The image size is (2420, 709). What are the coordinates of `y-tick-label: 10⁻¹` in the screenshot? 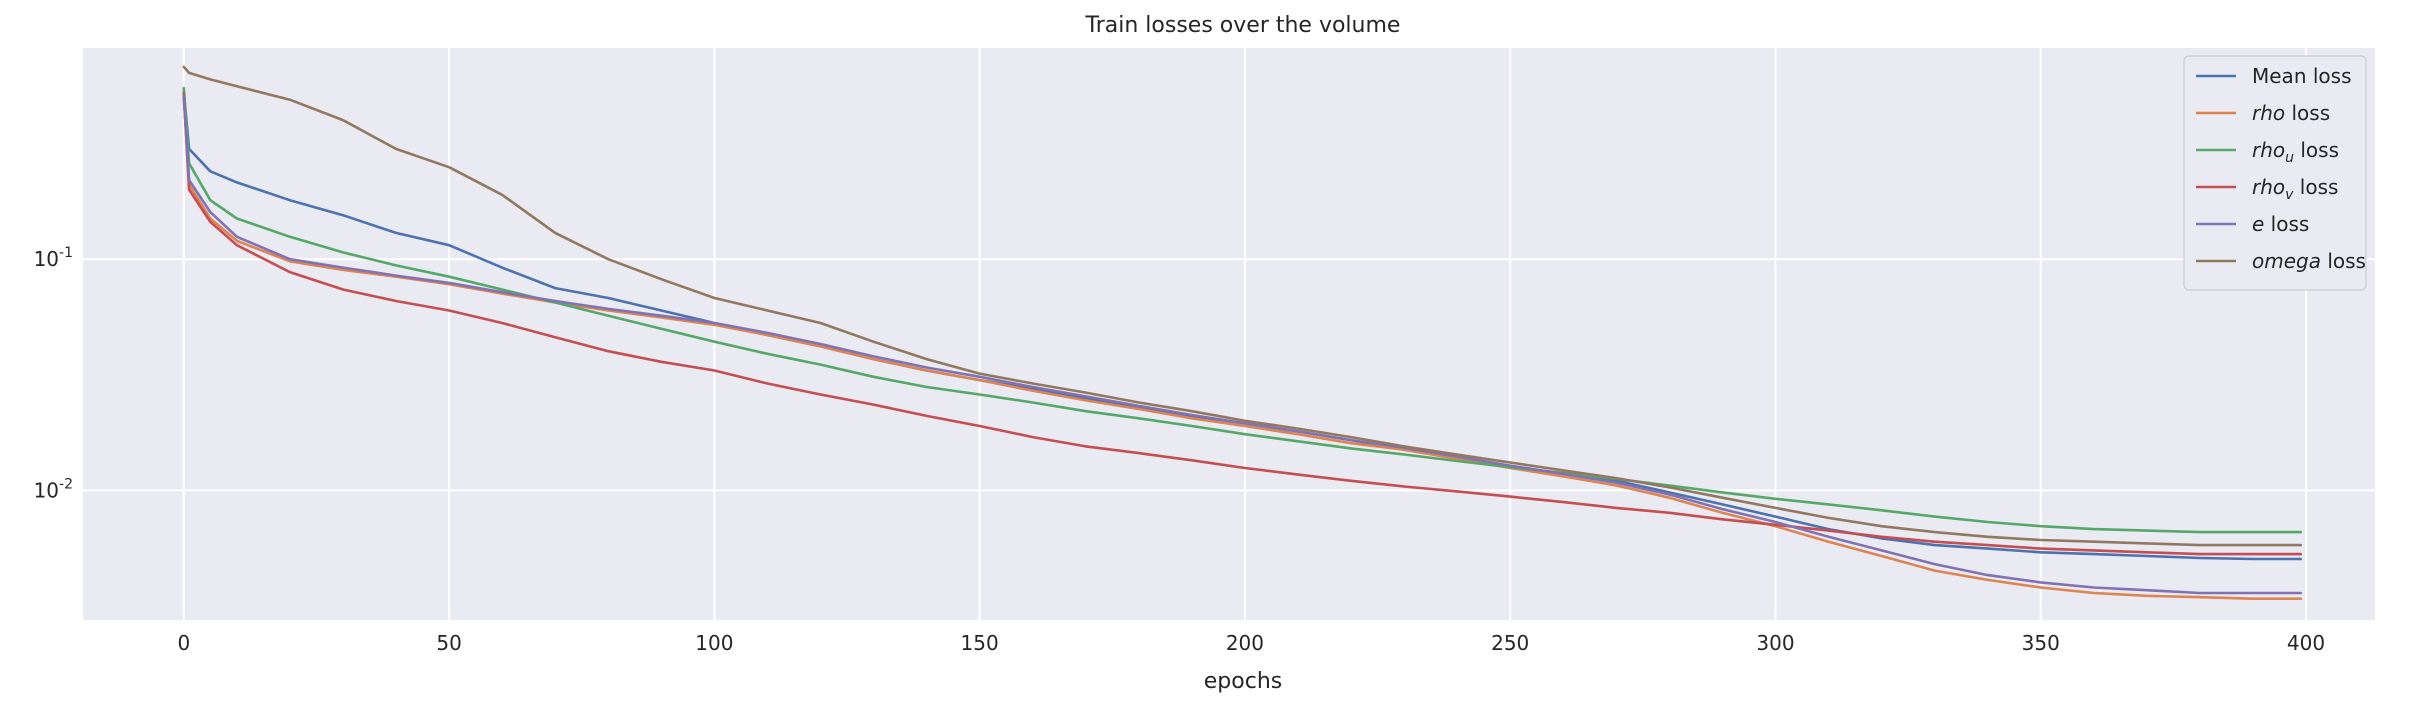 It's located at (53, 258).